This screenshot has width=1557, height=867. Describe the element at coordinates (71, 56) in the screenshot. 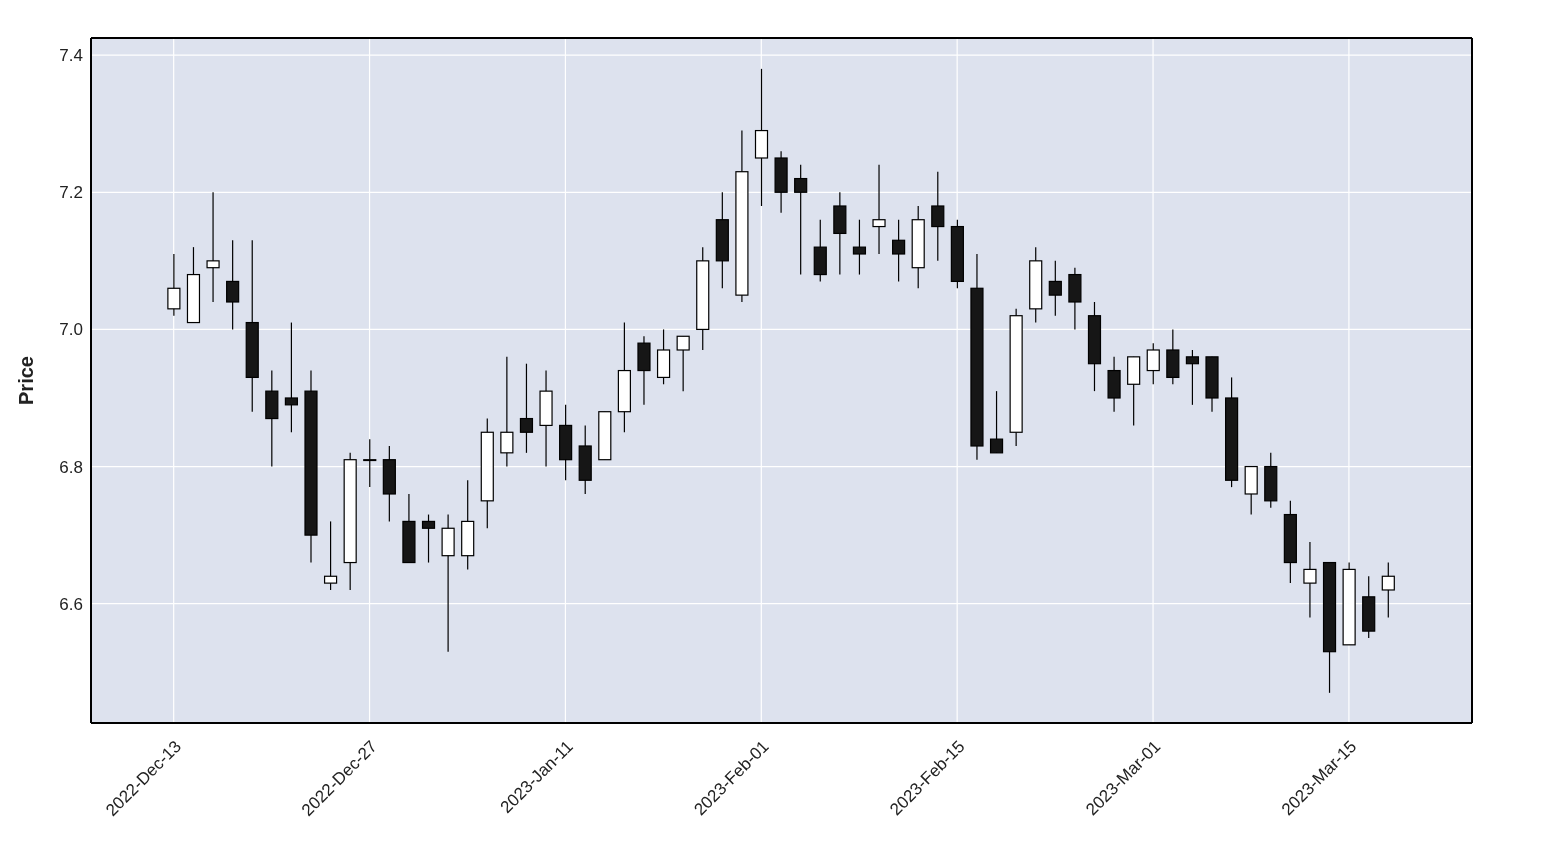

I see `y-tick-label: 7.4` at that location.